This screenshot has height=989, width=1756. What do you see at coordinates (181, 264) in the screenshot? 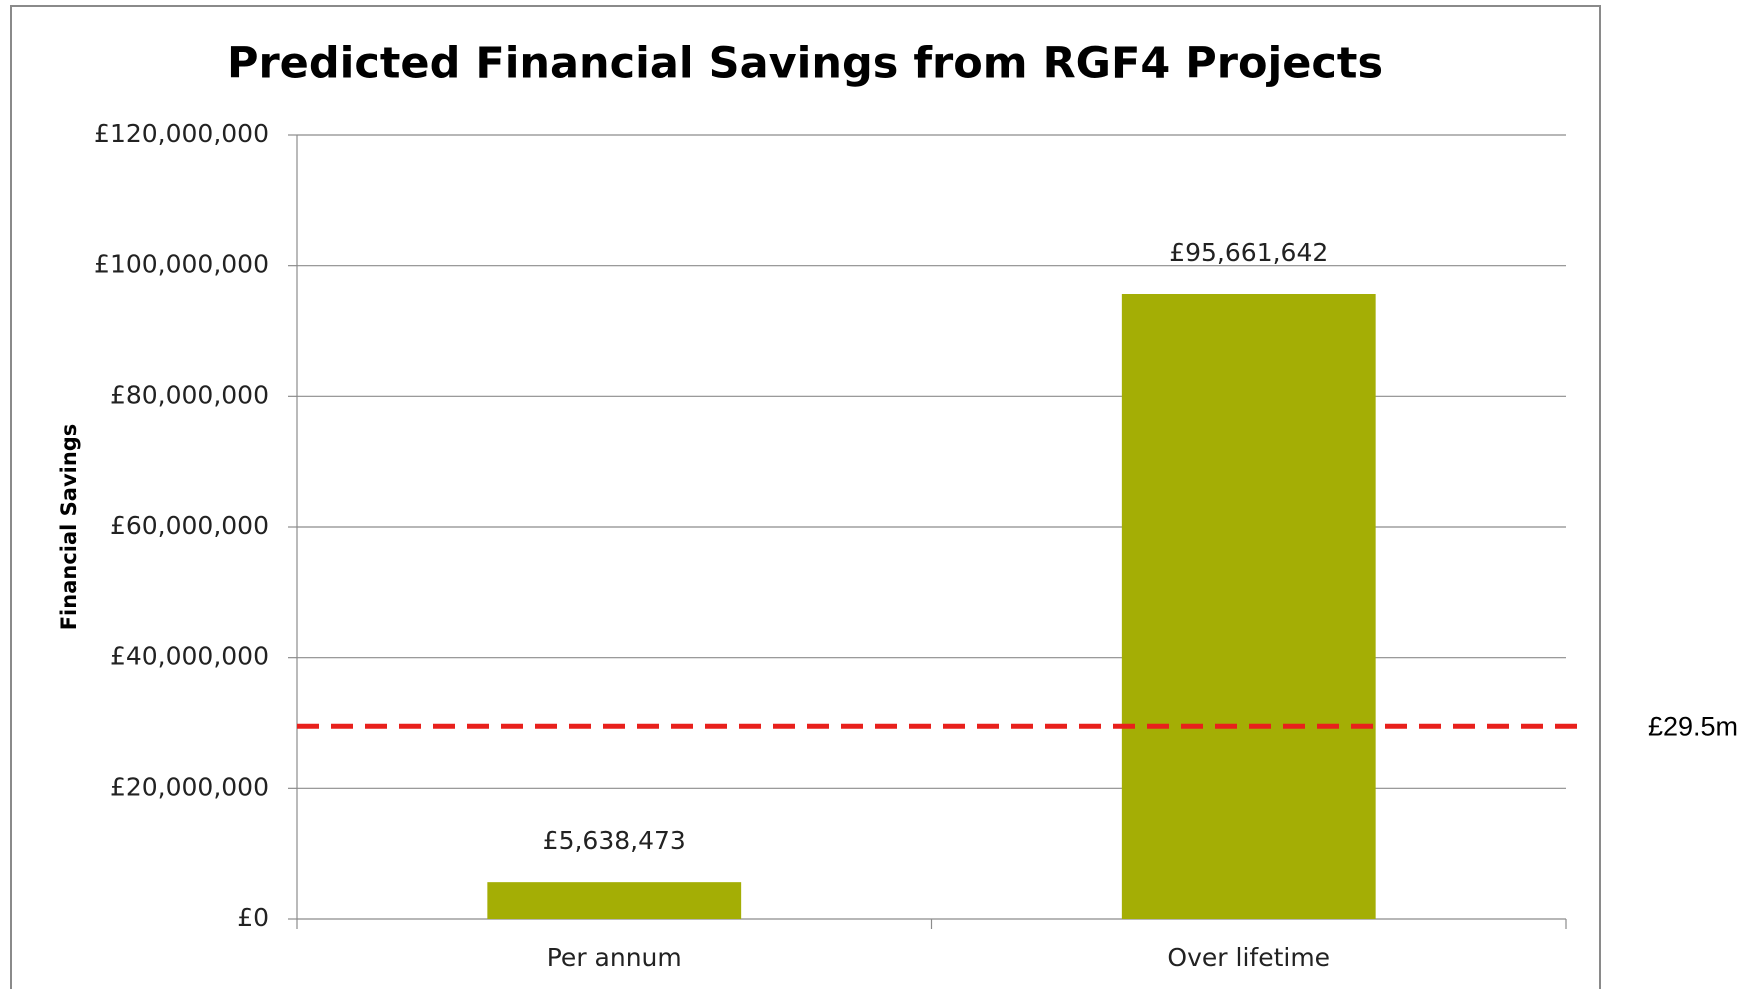
I see `y-tick-label: £100,000,000` at bounding box center [181, 264].